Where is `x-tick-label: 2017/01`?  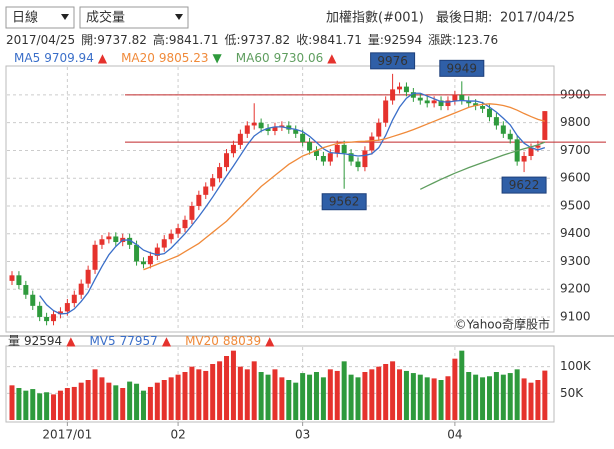
x-tick-label: 2017/01 is located at coordinates (67, 435).